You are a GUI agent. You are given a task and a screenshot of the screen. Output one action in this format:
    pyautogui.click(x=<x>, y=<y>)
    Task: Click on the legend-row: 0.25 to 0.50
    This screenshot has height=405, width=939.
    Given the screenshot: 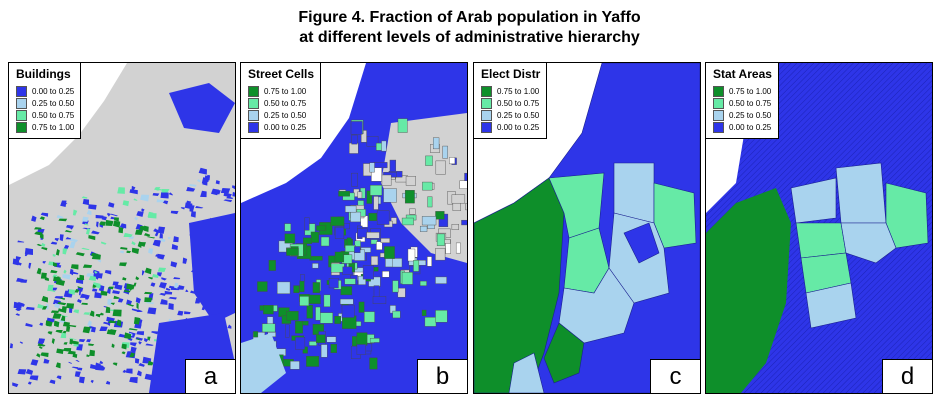 What is the action you would take?
    pyautogui.click(x=45, y=103)
    